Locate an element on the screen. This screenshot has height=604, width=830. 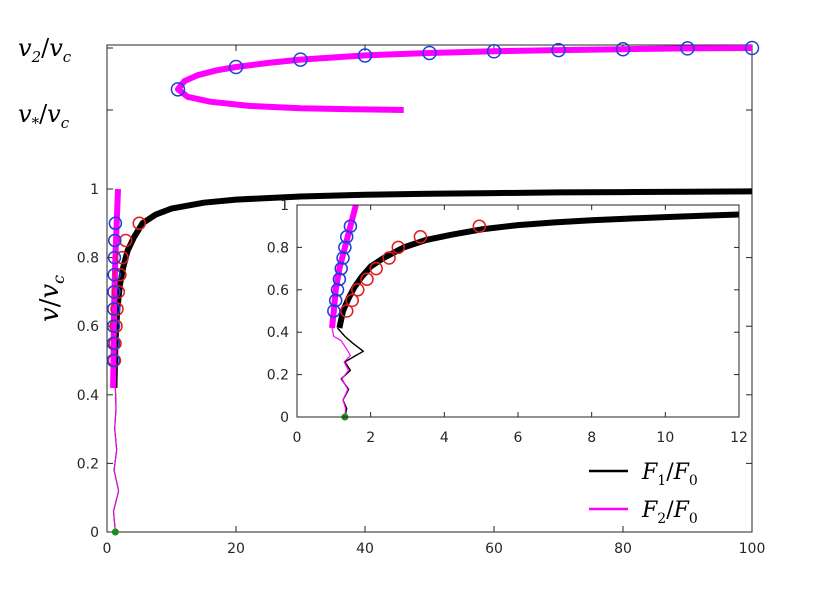
main-xtick-label: 20 is located at coordinates (236, 549).